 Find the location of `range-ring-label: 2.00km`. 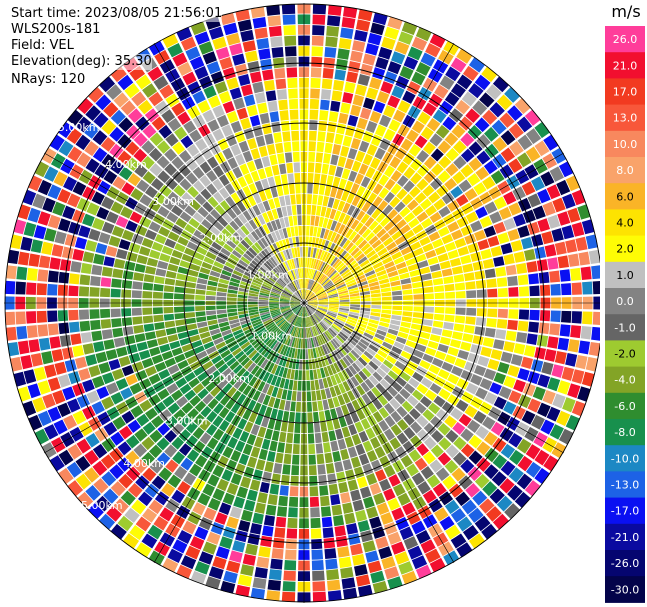

range-ring-label: 2.00km is located at coordinates (221, 238).